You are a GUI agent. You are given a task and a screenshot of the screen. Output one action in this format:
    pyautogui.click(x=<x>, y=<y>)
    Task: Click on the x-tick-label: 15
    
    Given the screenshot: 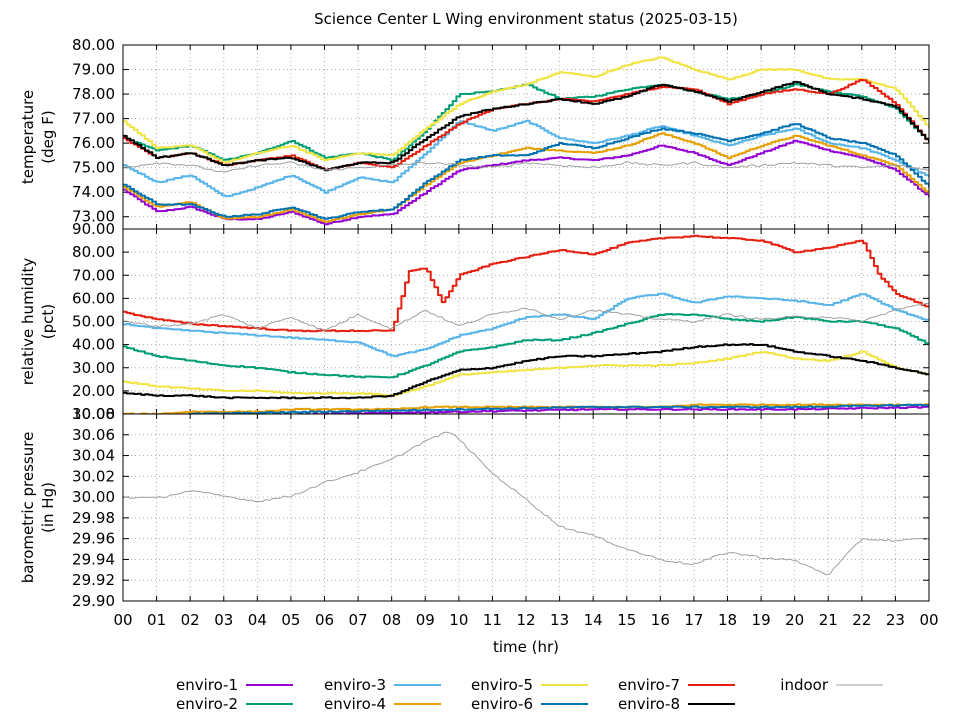 What is the action you would take?
    pyautogui.click(x=626, y=620)
    